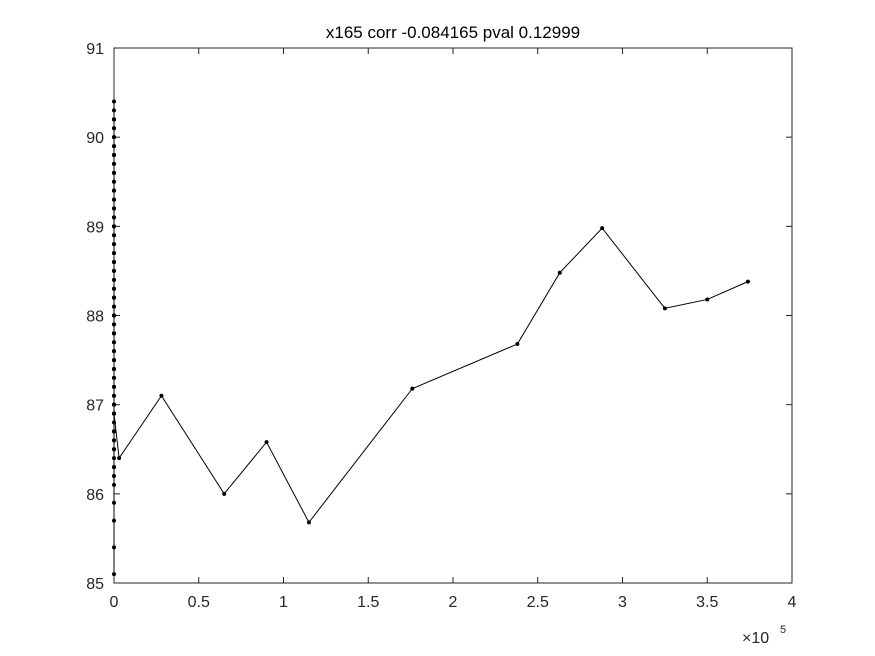 The image size is (875, 656). I want to click on y-tick-label: 85, so click(95, 584).